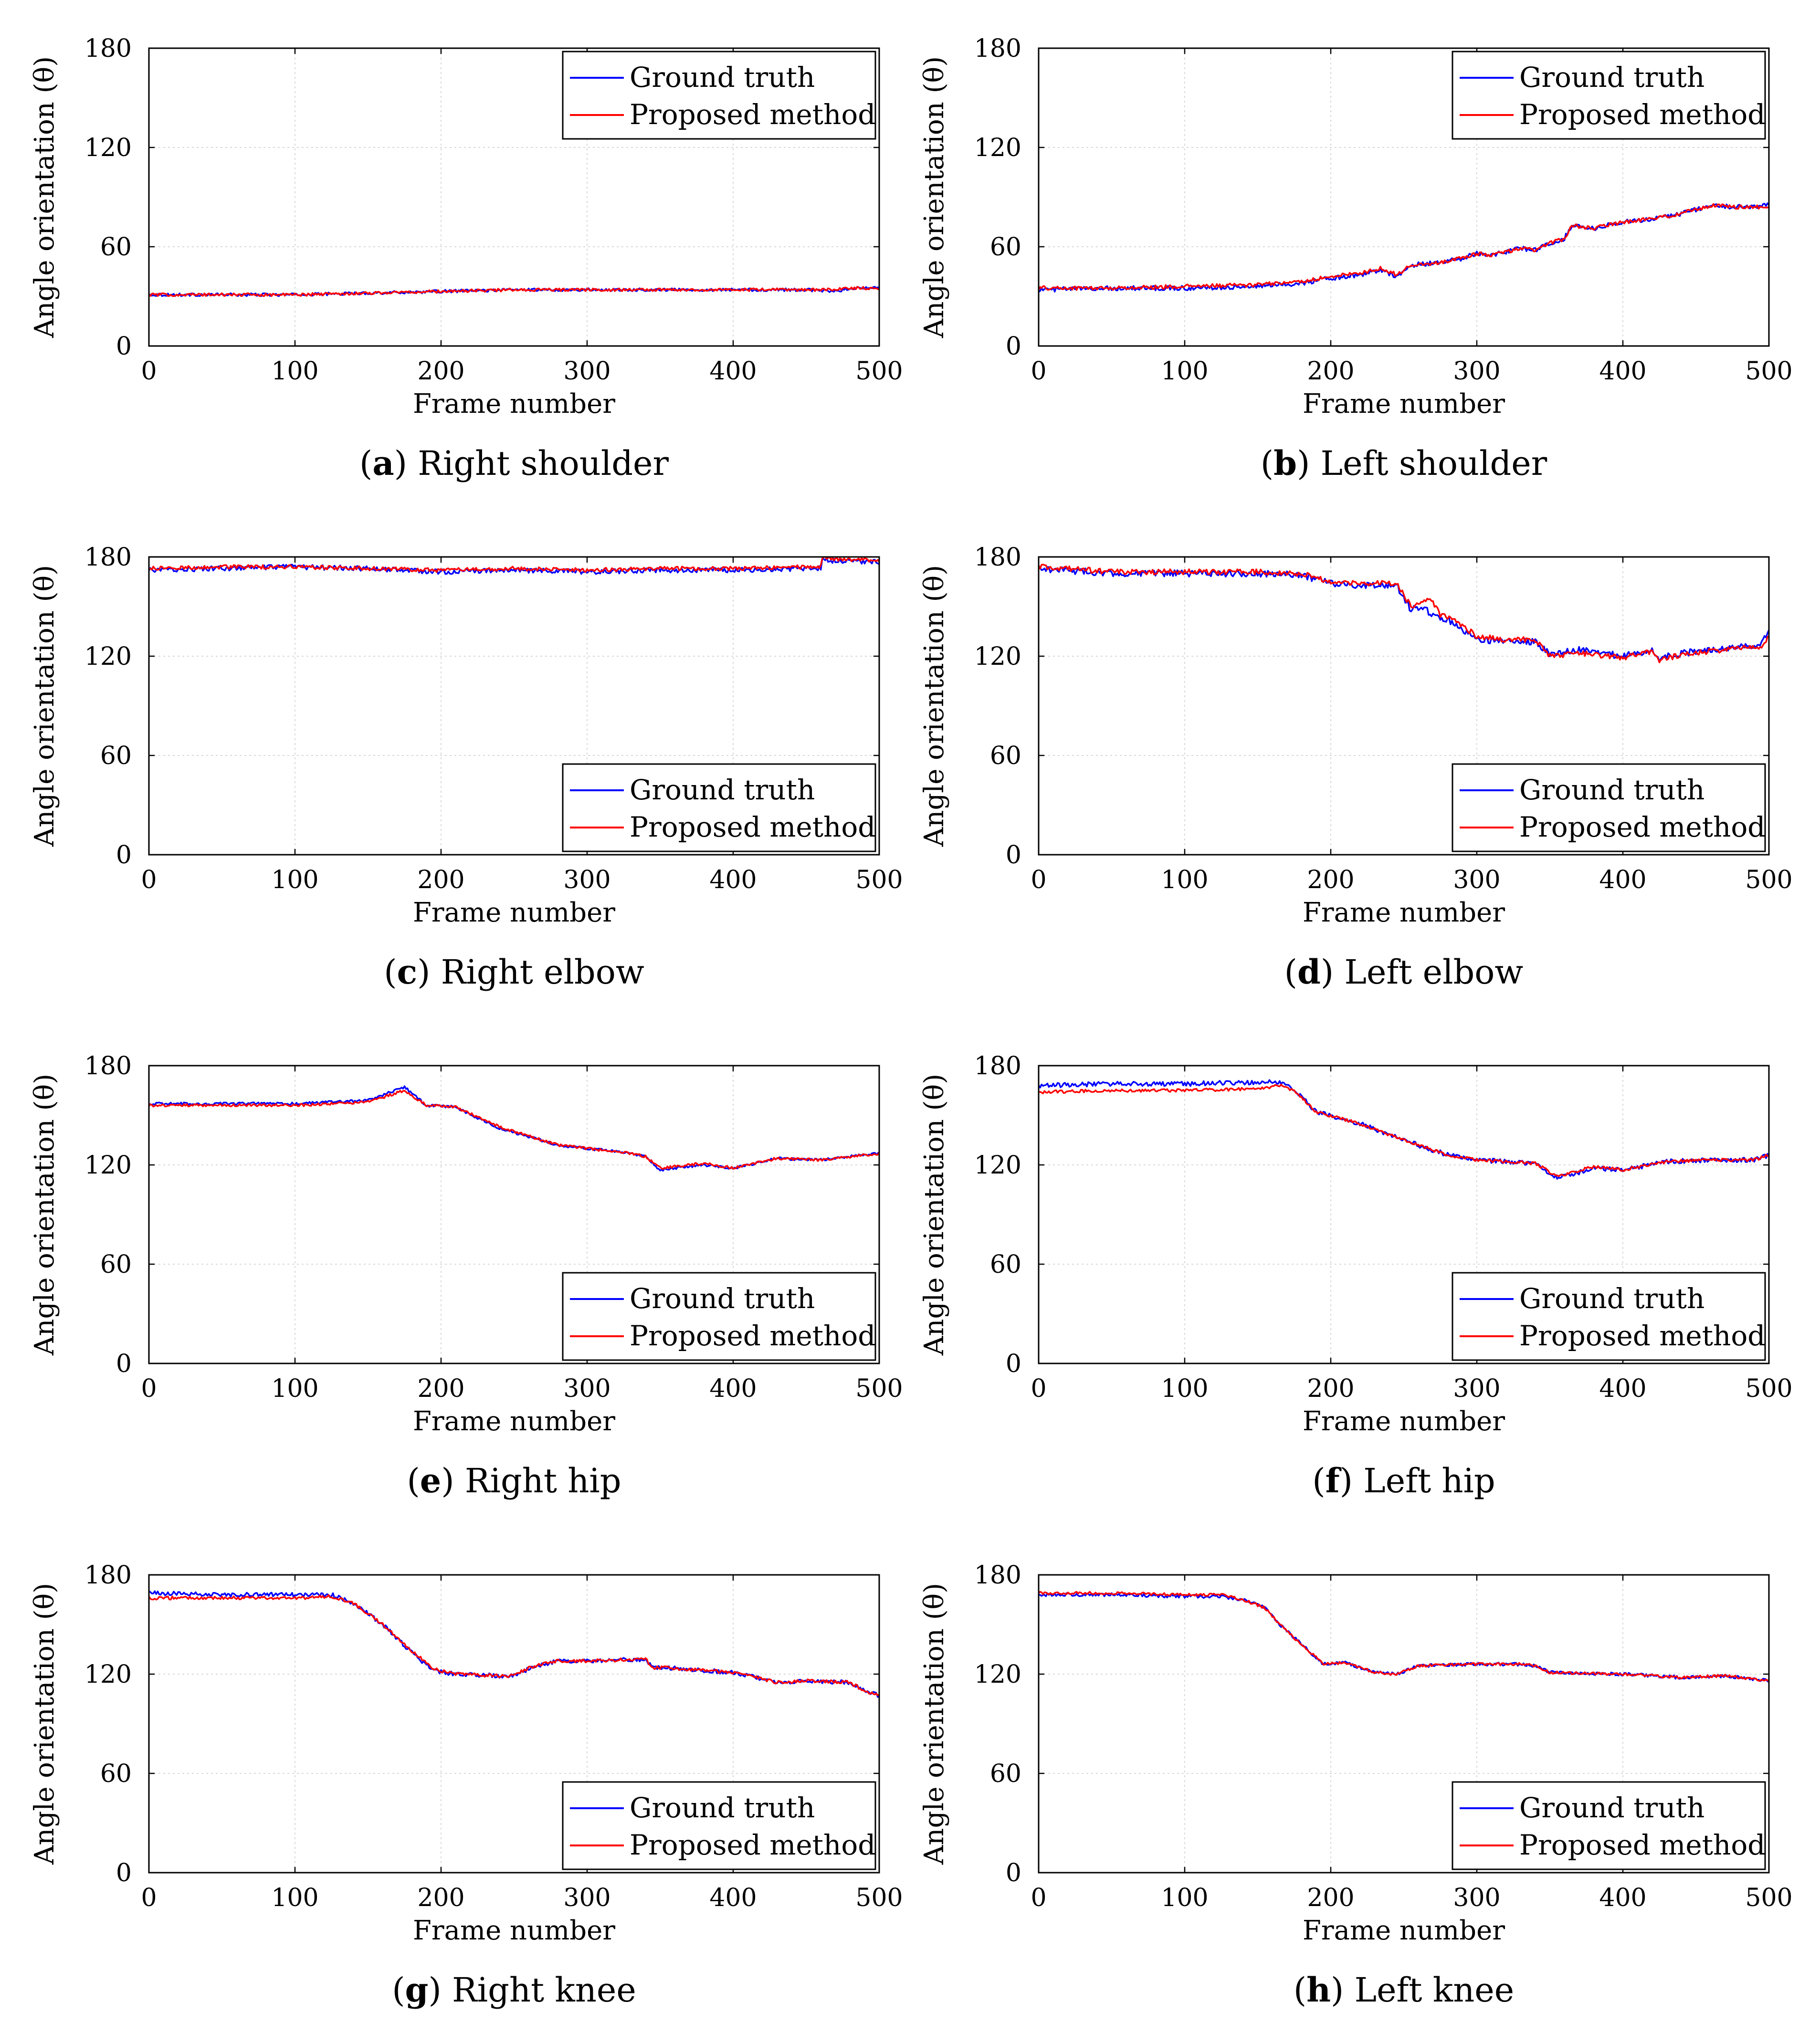 This screenshot has height=2033, width=1820. I want to click on panel-caption: (h) Left knee, so click(1404, 1990).